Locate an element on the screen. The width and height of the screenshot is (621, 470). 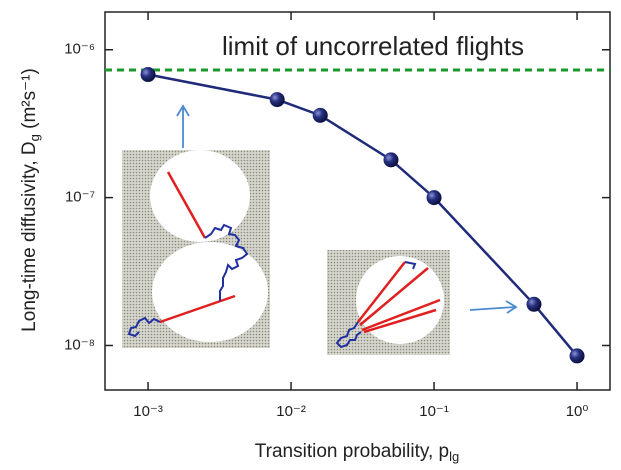
y-axis-label: Long-time diffusivity, Dg (m²s⁻¹) is located at coordinates (30, 200).